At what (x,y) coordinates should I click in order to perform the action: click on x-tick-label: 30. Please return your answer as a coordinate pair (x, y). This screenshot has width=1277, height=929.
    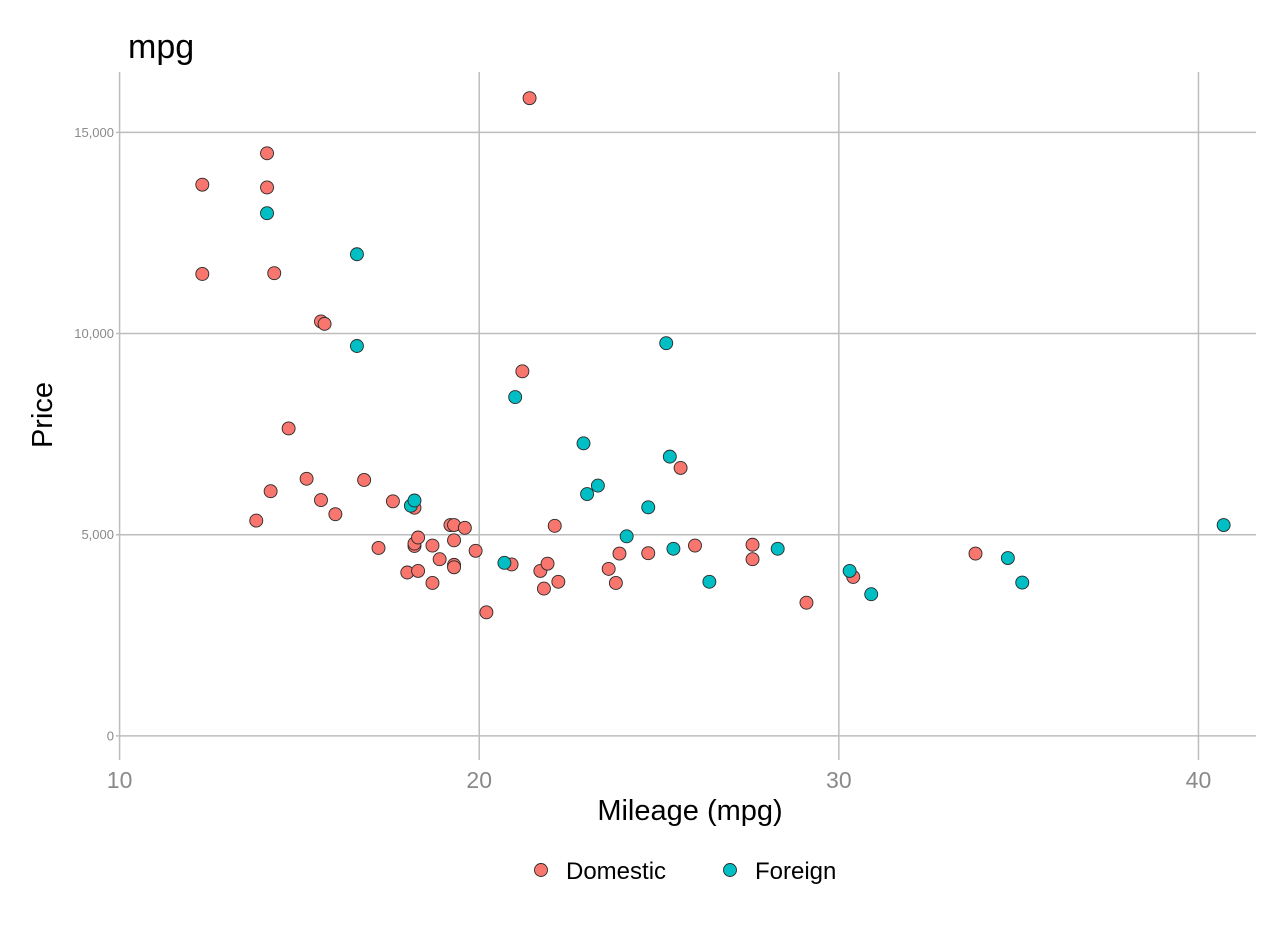
    Looking at the image, I should click on (839, 780).